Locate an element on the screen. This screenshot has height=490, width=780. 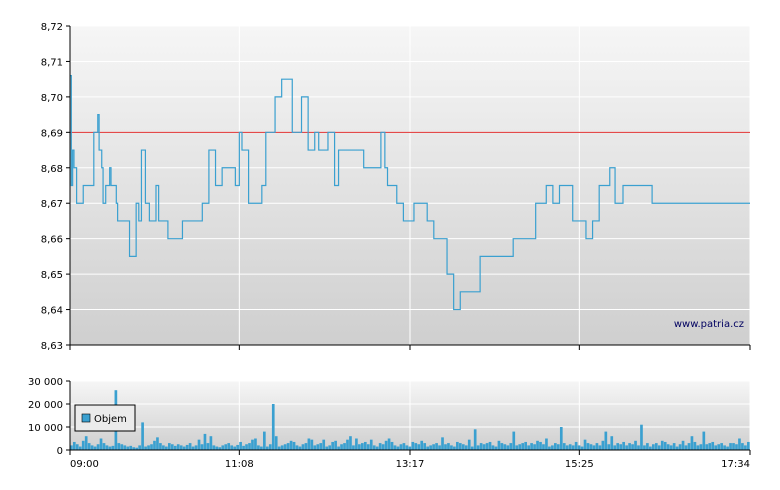
price-y-tick-label: 8,63 is located at coordinates (52, 346).